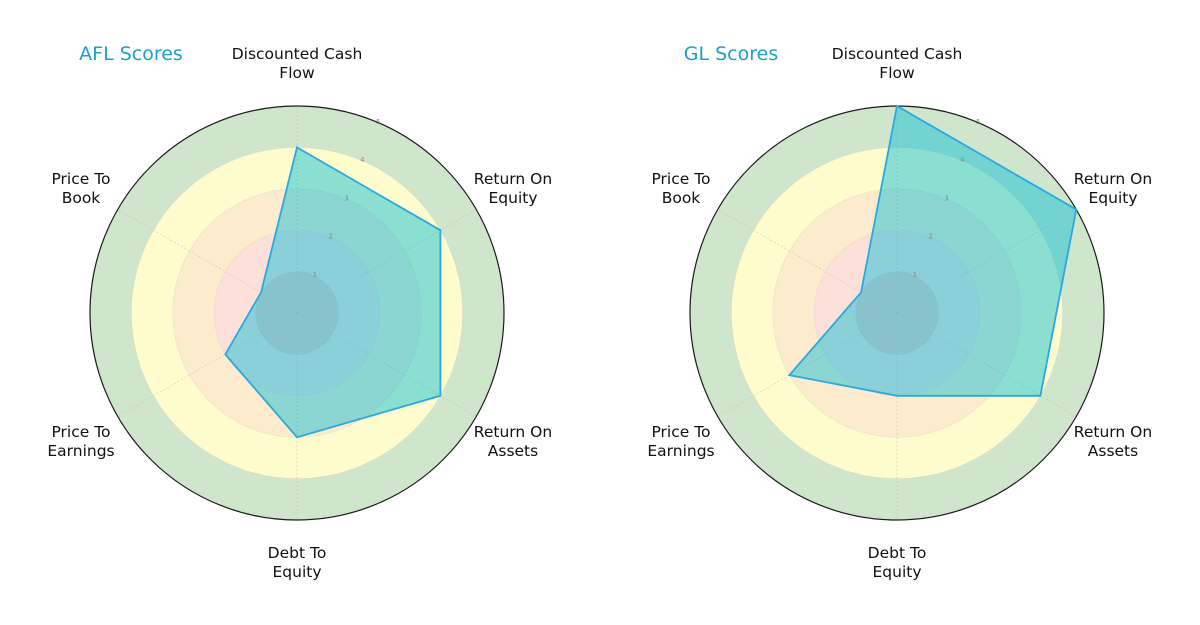 The width and height of the screenshot is (1200, 625). Describe the element at coordinates (731, 54) in the screenshot. I see `chart-title: GL Scores` at that location.